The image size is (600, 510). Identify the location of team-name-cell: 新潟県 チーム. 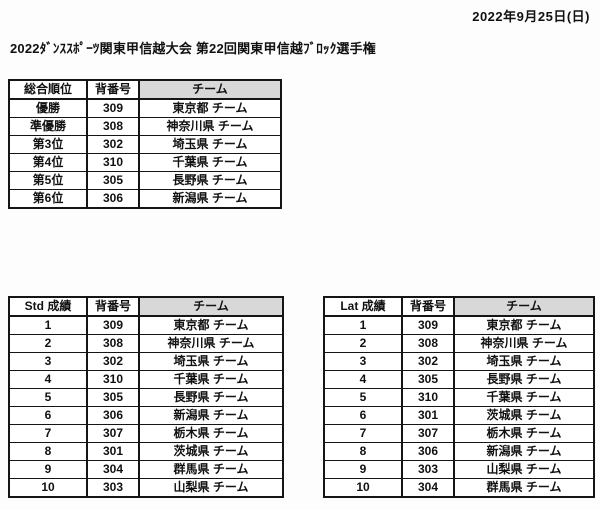
(524, 451).